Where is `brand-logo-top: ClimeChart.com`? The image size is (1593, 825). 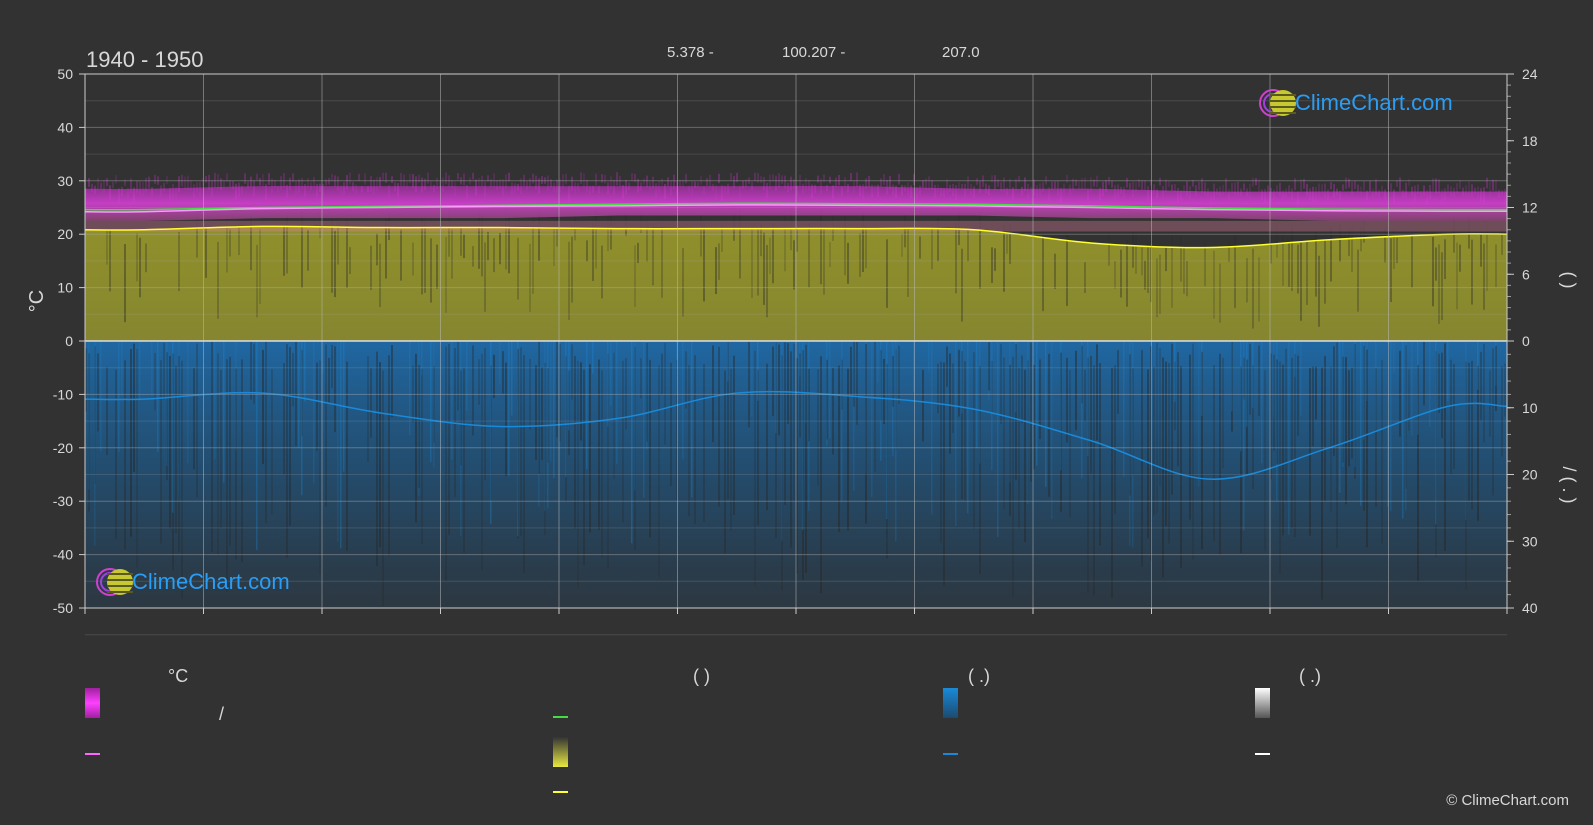 brand-logo-top: ClimeChart.com is located at coordinates (1356, 103).